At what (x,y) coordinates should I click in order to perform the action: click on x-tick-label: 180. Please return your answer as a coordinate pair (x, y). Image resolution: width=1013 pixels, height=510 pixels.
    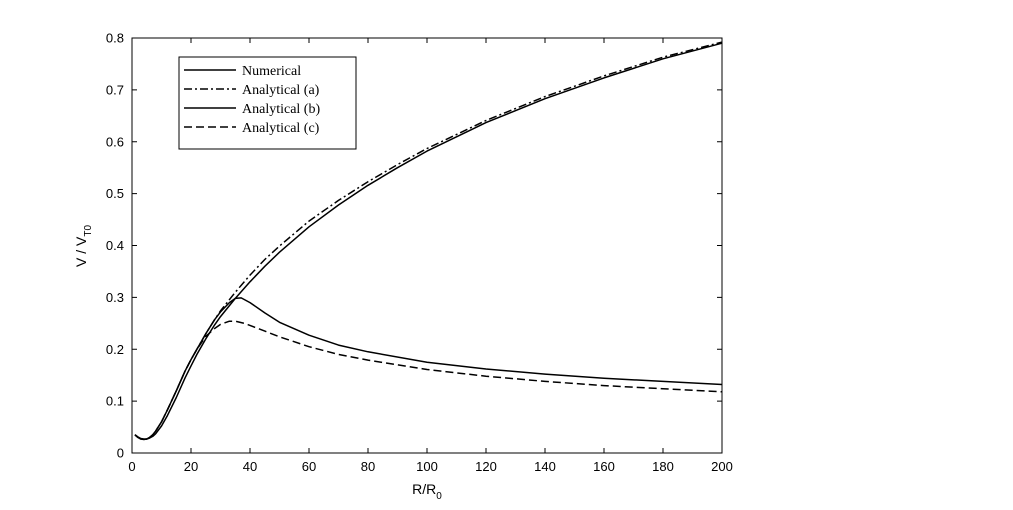
    Looking at the image, I should click on (663, 466).